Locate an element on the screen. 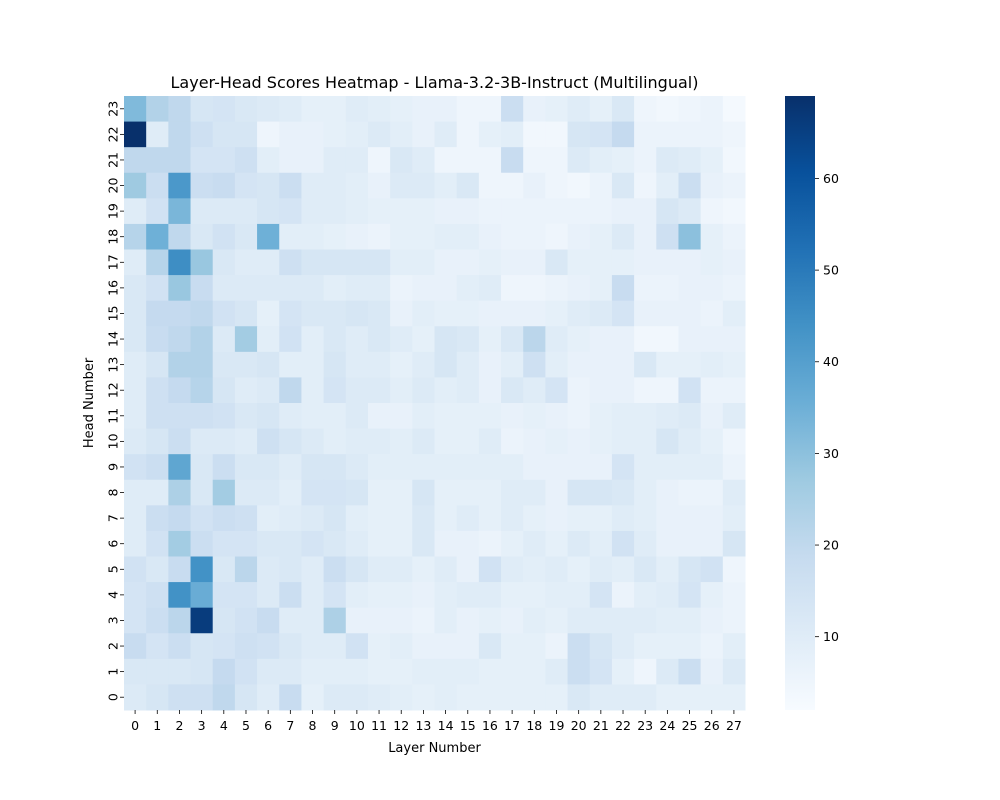  y-tick-label: 0 is located at coordinates (112, 697).